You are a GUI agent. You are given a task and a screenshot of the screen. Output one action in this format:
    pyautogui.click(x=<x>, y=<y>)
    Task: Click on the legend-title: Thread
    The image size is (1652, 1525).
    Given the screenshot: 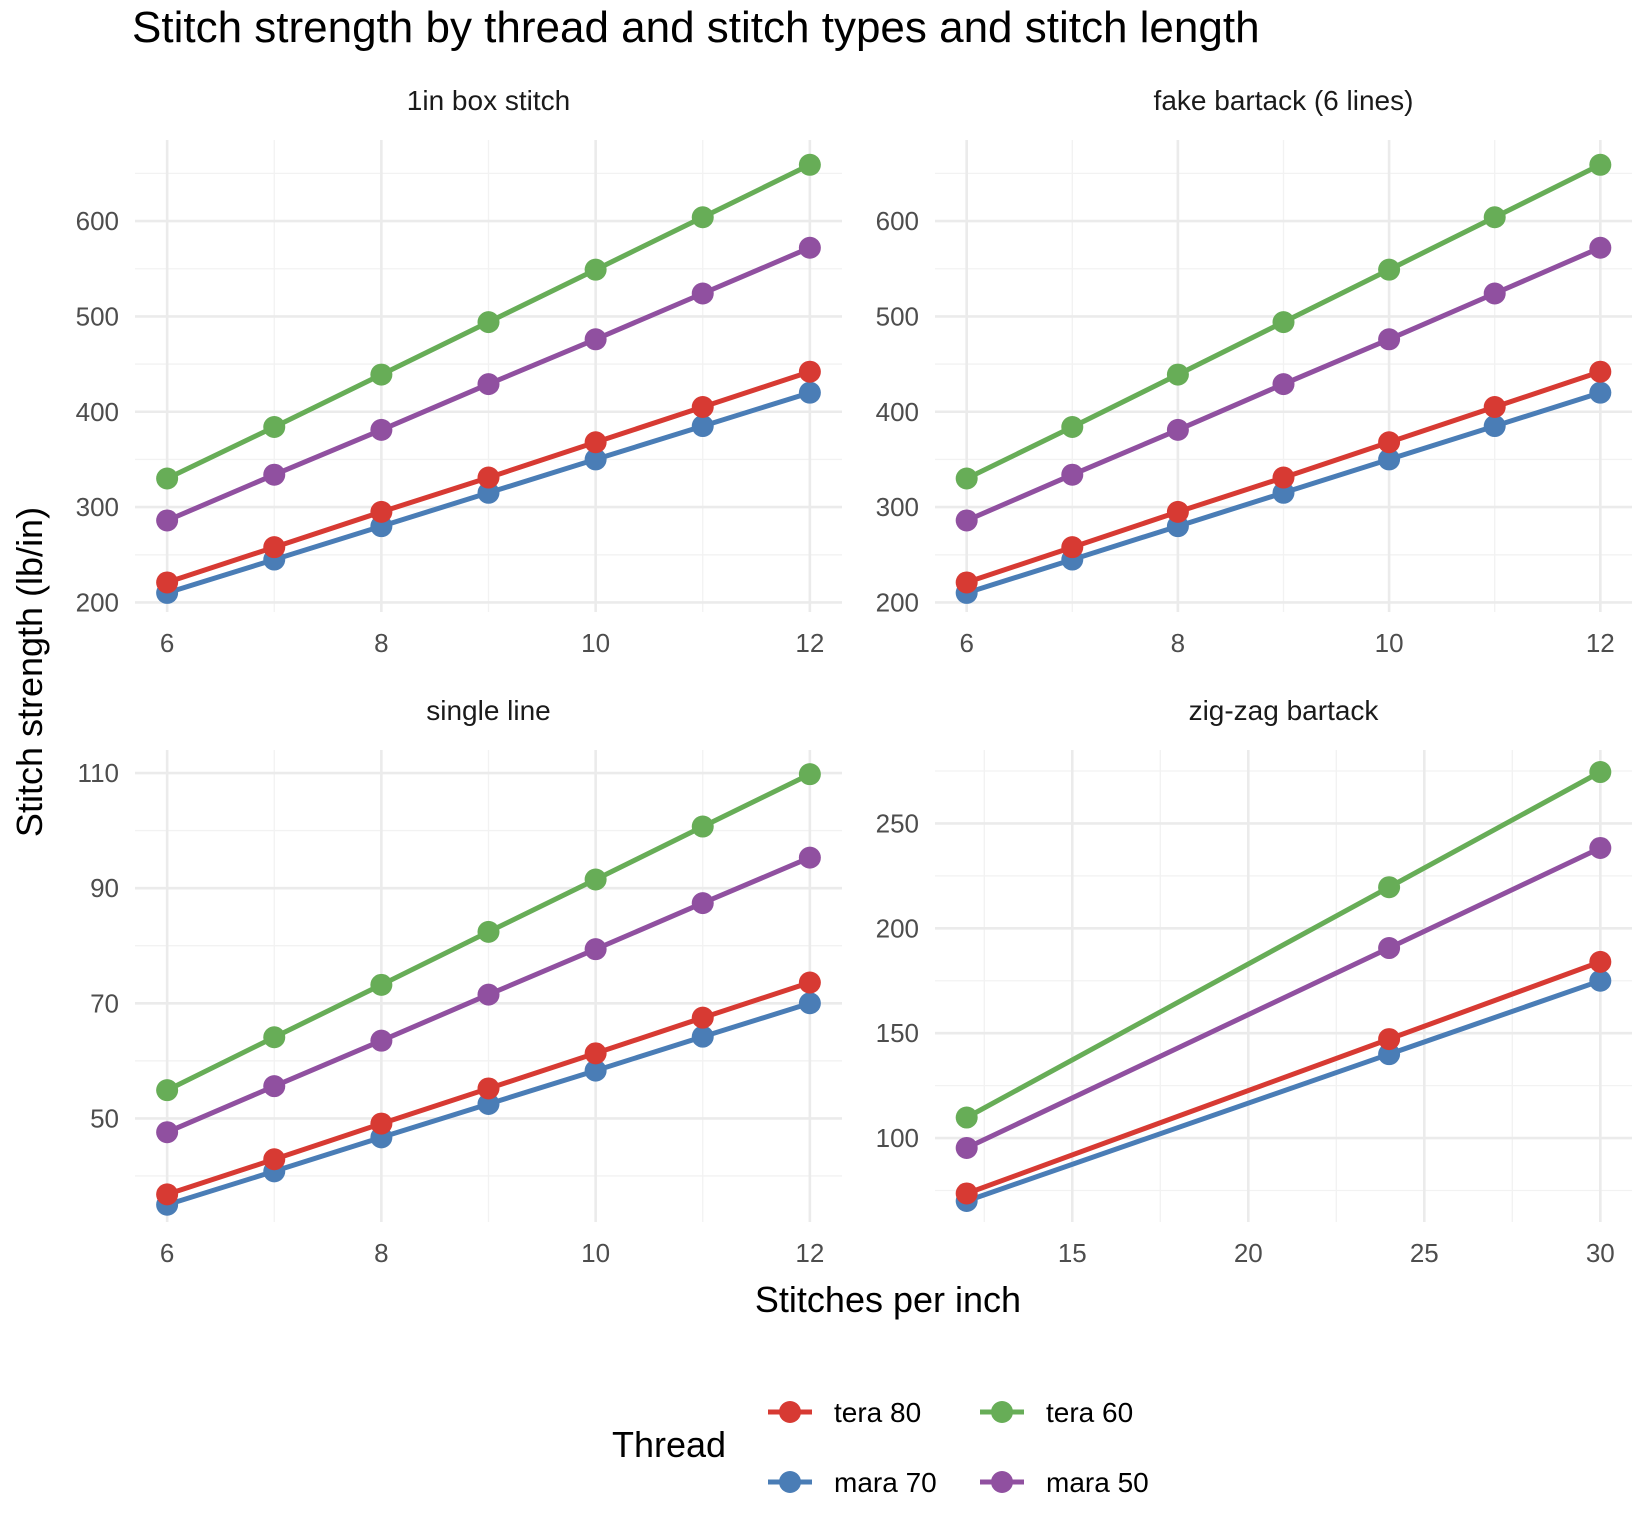 What is the action you would take?
    pyautogui.click(x=669, y=1444)
    